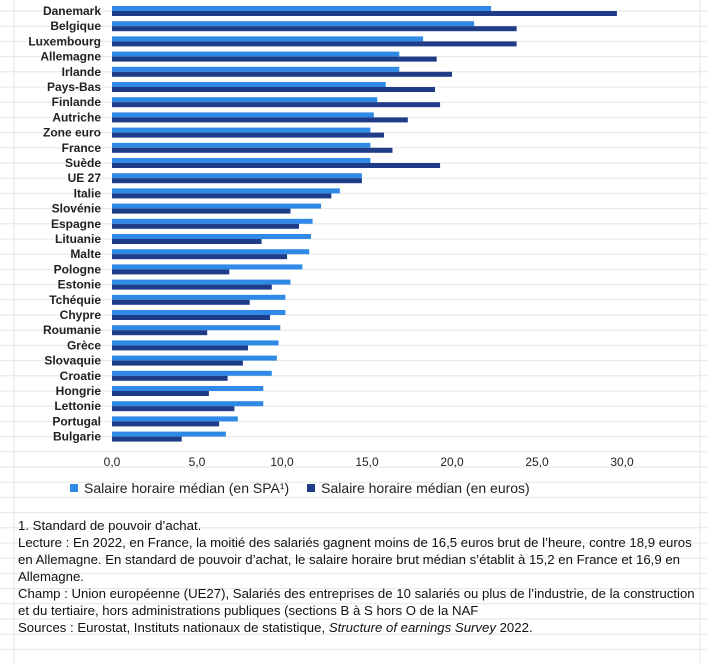 The image size is (707, 663). I want to click on x-axis-ticks: 0,0 5,0 10,0 15,0 20,0 25,0 30,0, so click(369, 462).